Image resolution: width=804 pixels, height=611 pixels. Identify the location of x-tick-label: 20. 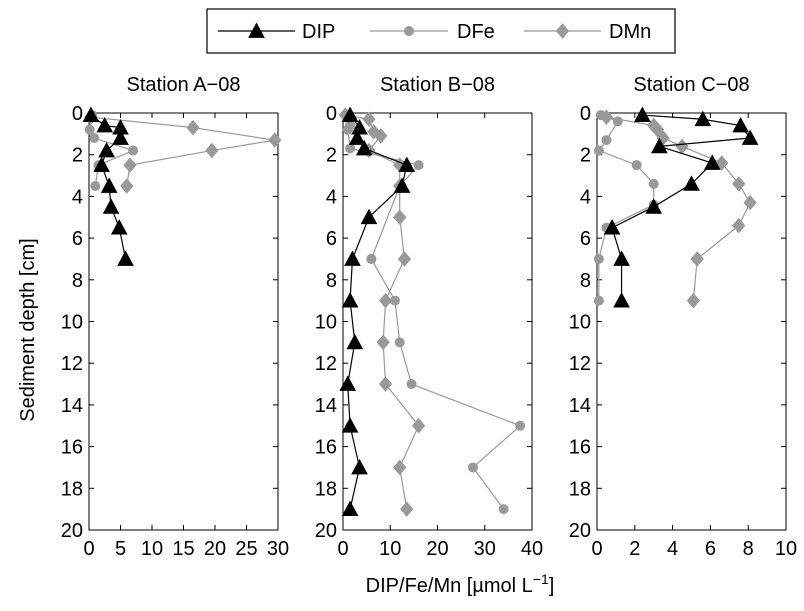
(437, 549).